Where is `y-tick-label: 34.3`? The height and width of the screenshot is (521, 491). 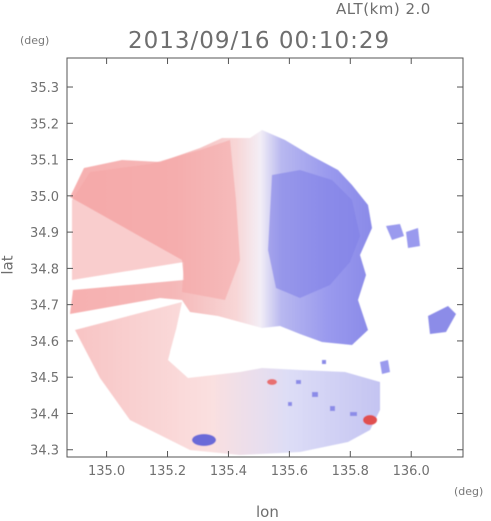 y-tick-label: 34.3 is located at coordinates (44, 451).